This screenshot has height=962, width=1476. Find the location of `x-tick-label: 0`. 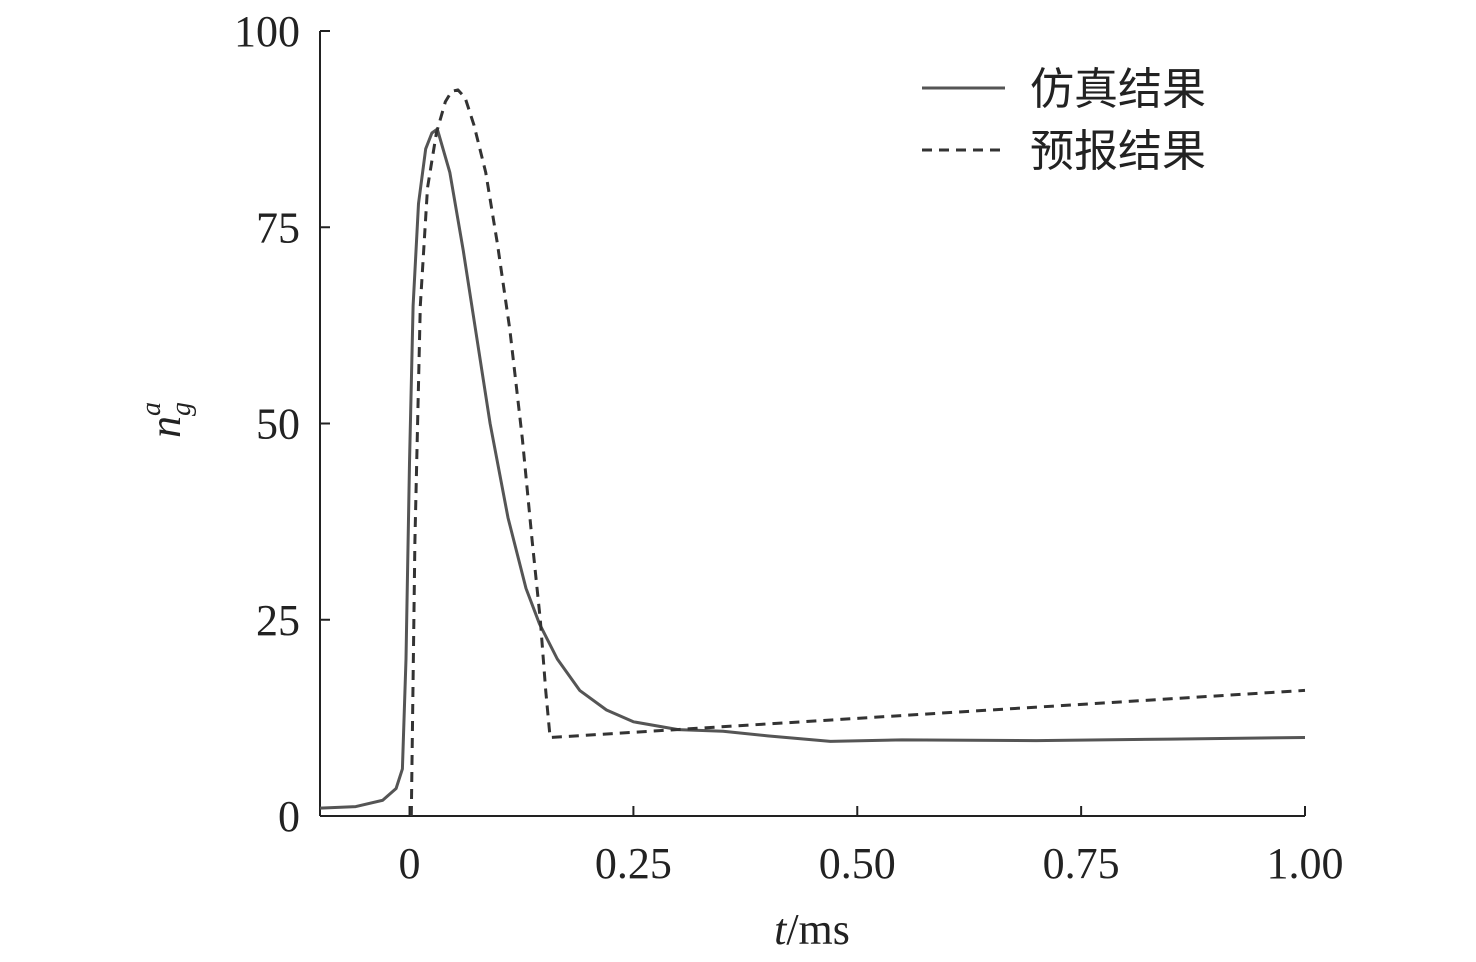

x-tick-label: 0 is located at coordinates (410, 863).